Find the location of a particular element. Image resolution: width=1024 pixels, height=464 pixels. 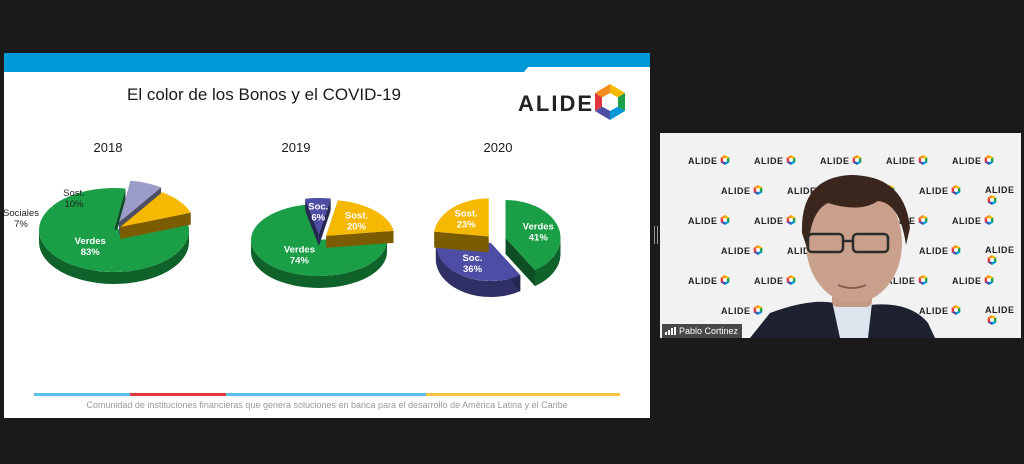

slide-top-bar-cut is located at coordinates (584, 72).